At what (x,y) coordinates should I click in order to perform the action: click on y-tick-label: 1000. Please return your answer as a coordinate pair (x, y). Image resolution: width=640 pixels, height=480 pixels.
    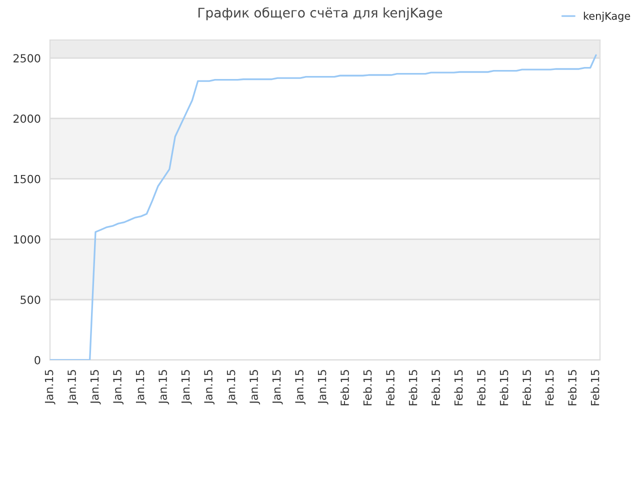
    Looking at the image, I should click on (27, 239).